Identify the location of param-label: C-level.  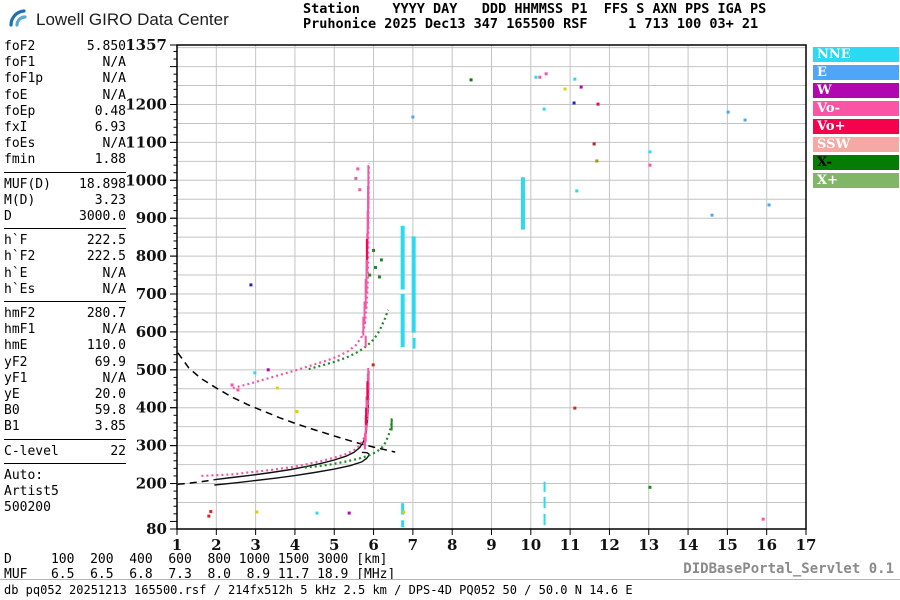
(31, 451).